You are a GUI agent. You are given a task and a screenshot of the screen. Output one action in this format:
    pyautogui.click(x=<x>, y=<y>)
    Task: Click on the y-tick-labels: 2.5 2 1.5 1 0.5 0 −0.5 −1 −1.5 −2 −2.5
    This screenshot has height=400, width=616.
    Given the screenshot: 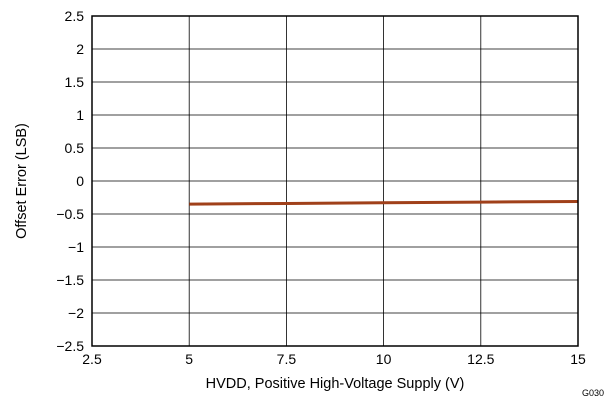 What is the action you would take?
    pyautogui.click(x=70, y=181)
    